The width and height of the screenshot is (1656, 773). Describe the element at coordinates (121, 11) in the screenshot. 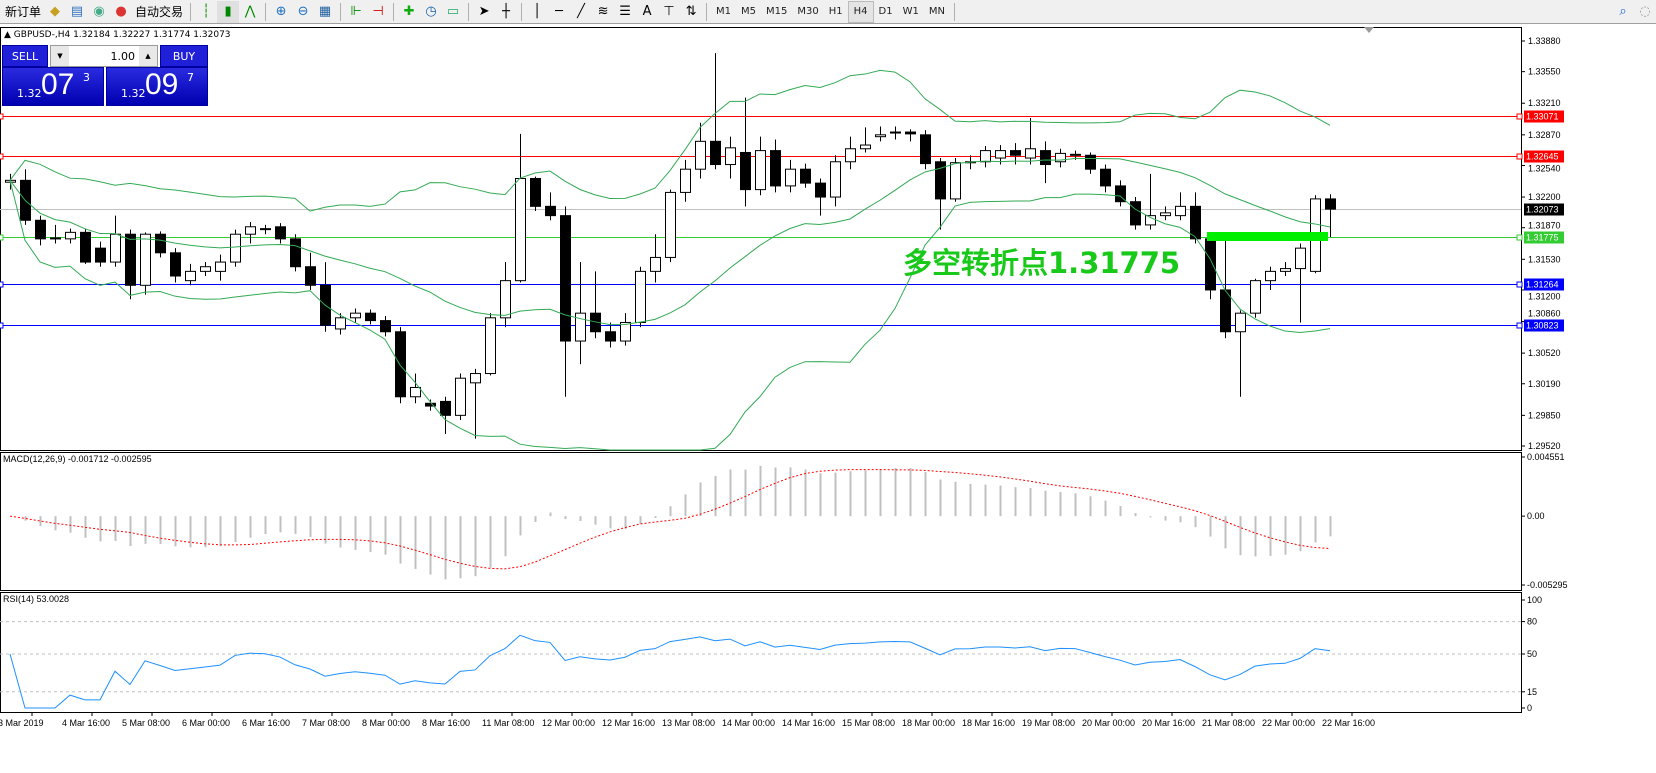

I see `auto-trading-icon: ●` at that location.